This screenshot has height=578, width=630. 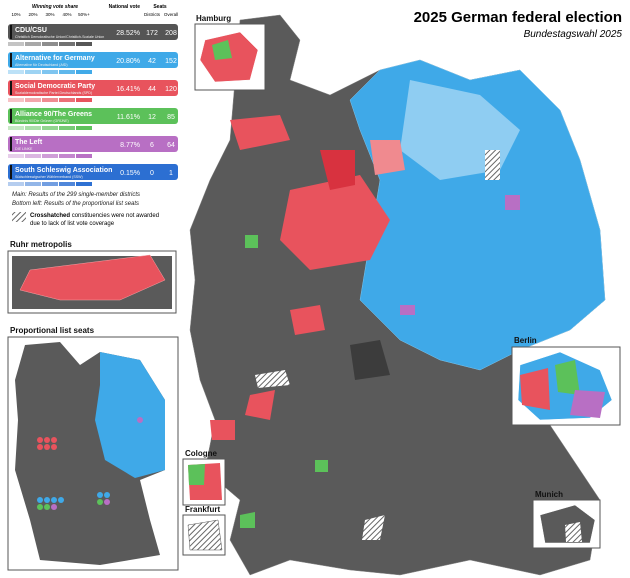 What do you see at coordinates (202, 509) in the screenshot?
I see `frankfurt-label: Frankfurt` at bounding box center [202, 509].